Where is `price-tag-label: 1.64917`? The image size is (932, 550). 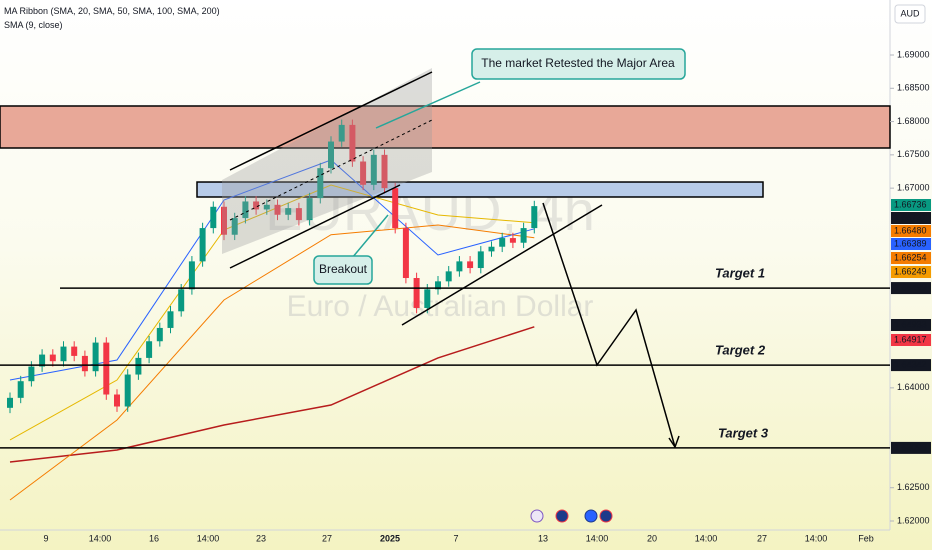
price-tag-label: 1.64917 is located at coordinates (910, 339).